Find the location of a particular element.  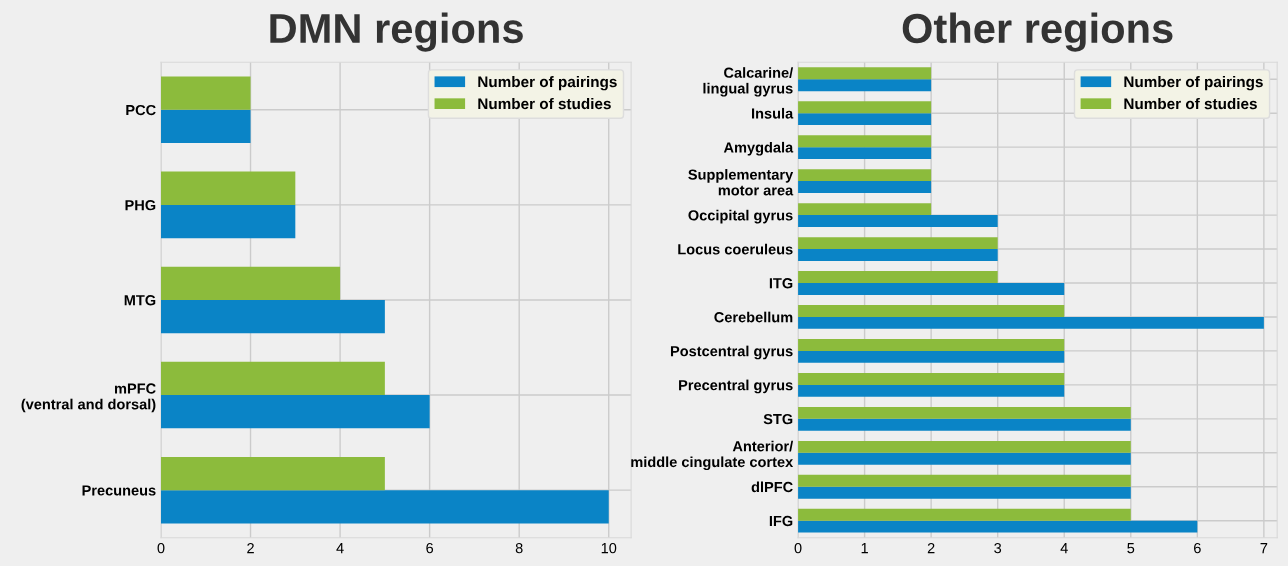

y-tick-label: PHG is located at coordinates (140, 205).